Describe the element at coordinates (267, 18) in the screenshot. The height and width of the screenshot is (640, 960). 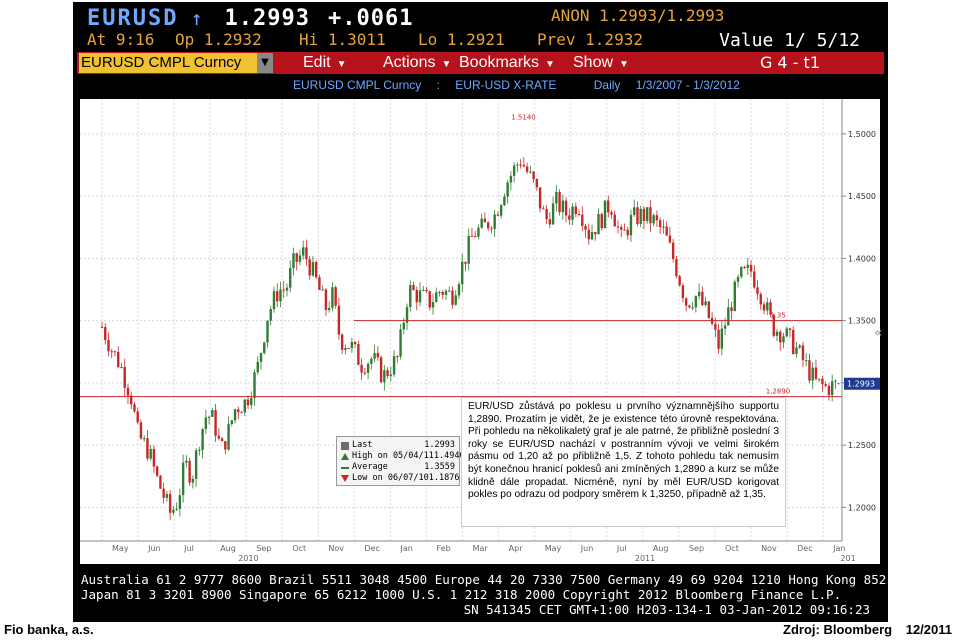
I see `last-price: 1.2993` at that location.